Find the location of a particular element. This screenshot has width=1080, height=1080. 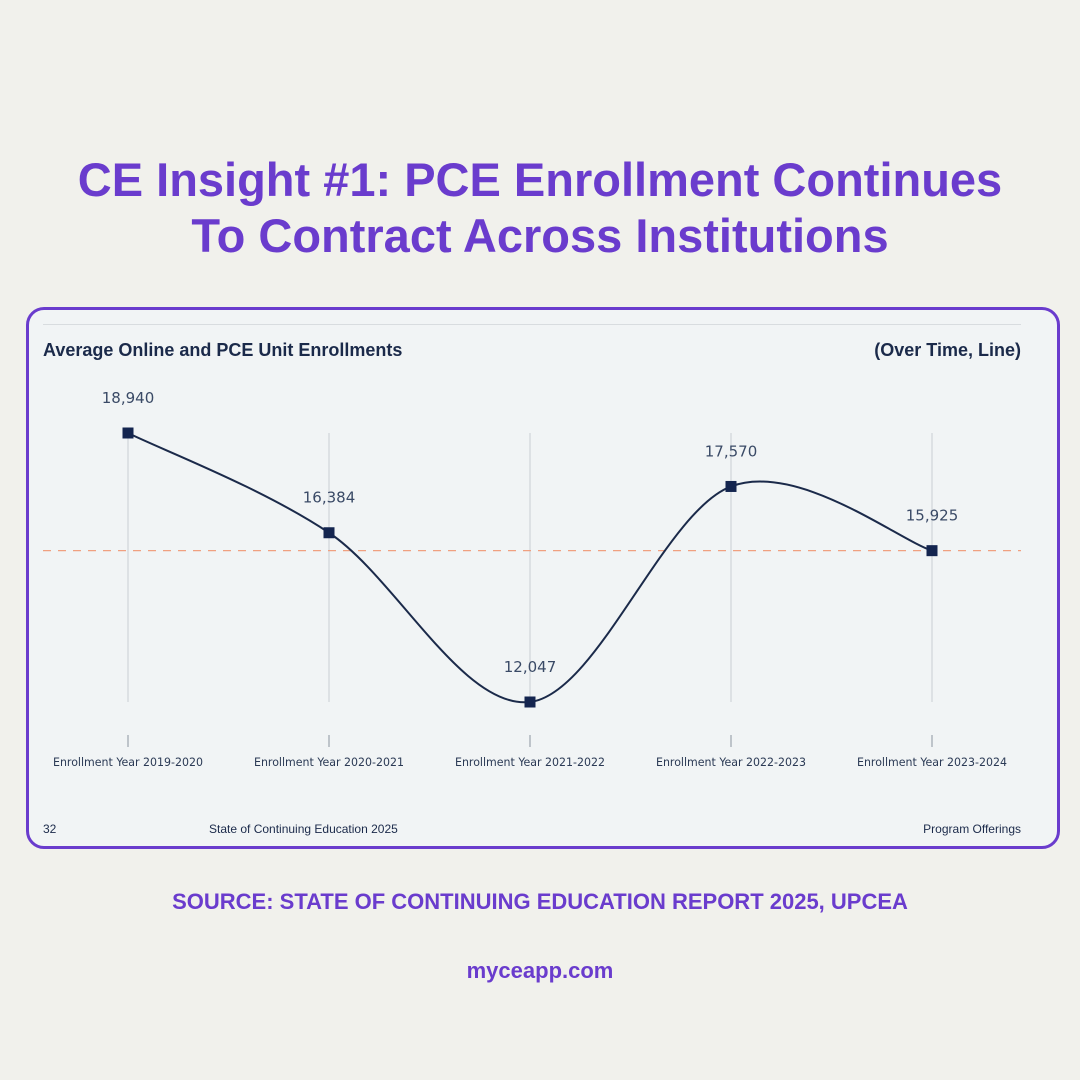

divider is located at coordinates (532, 324).